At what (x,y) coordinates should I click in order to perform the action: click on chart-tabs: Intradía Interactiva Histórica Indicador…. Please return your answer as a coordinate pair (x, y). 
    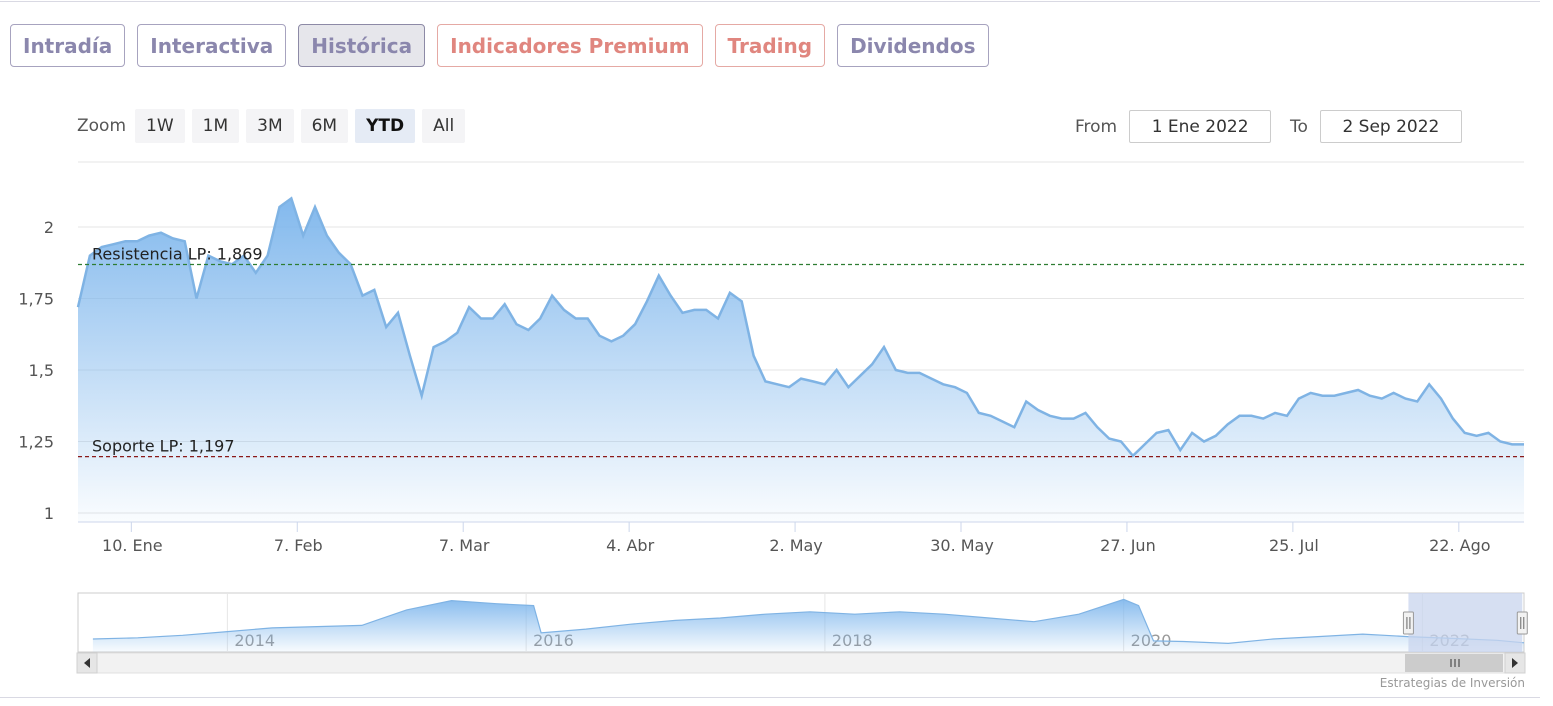
    Looking at the image, I should click on (499, 45).